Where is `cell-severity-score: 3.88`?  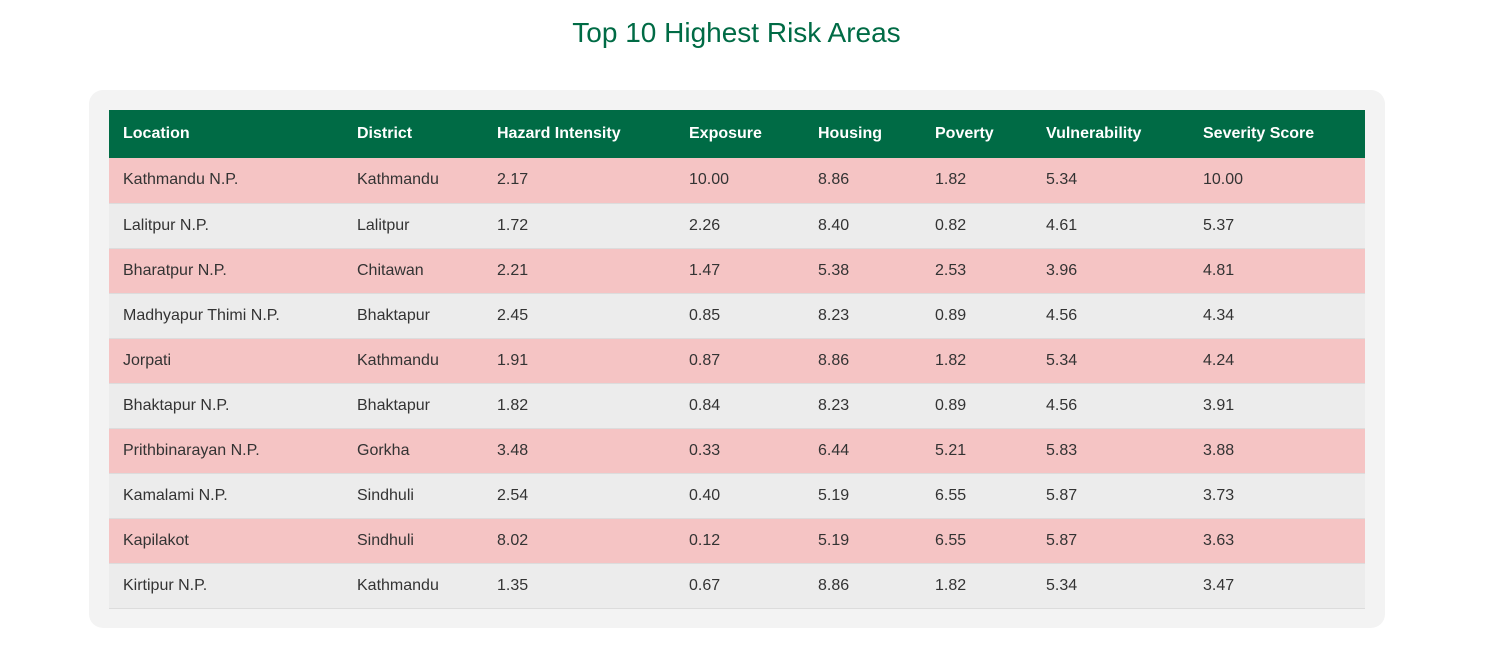
cell-severity-score: 3.88 is located at coordinates (1219, 450).